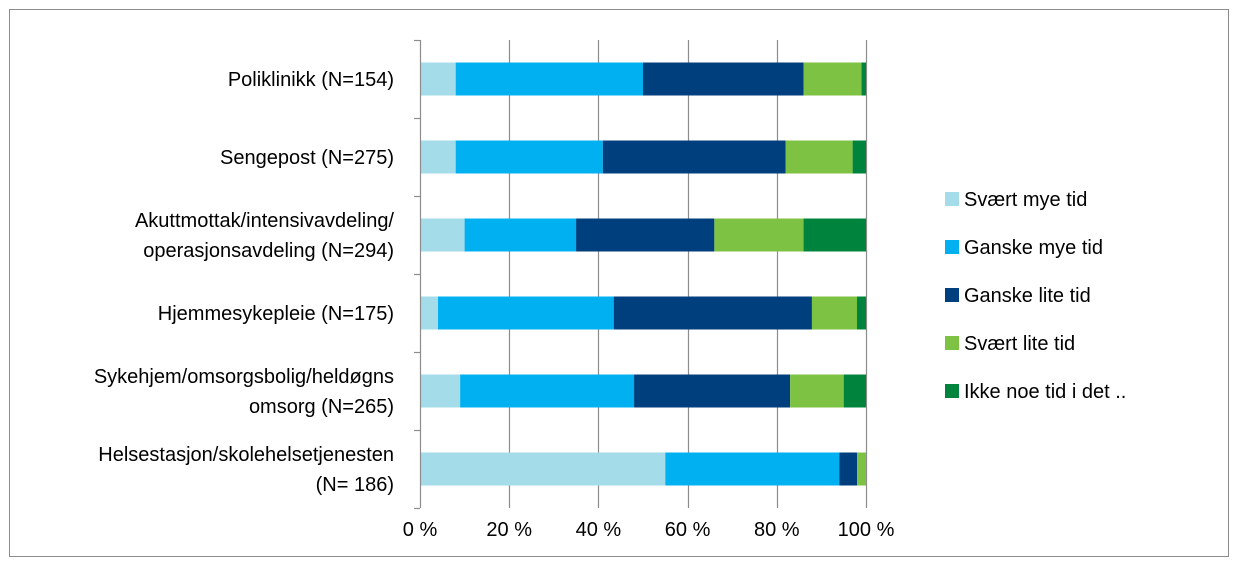 The image size is (1238, 566). I want to click on category-label: (N= 186), so click(355, 485).